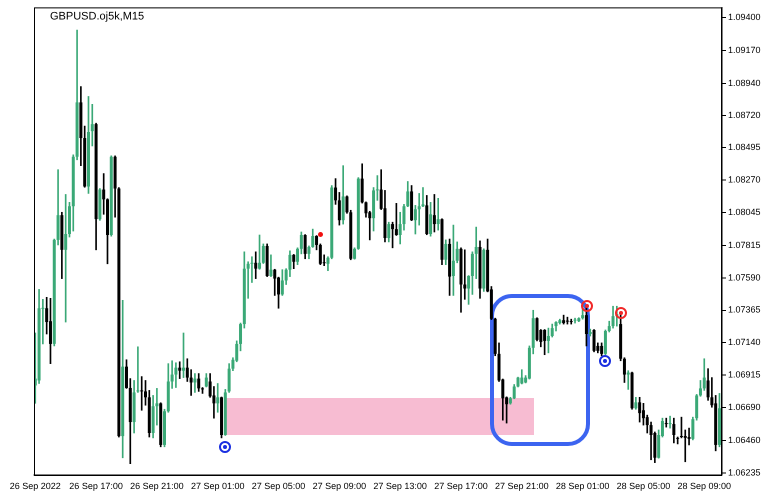  Describe the element at coordinates (643, 485) in the screenshot. I see `x-tick-label: 28 Sep 05:00` at that location.